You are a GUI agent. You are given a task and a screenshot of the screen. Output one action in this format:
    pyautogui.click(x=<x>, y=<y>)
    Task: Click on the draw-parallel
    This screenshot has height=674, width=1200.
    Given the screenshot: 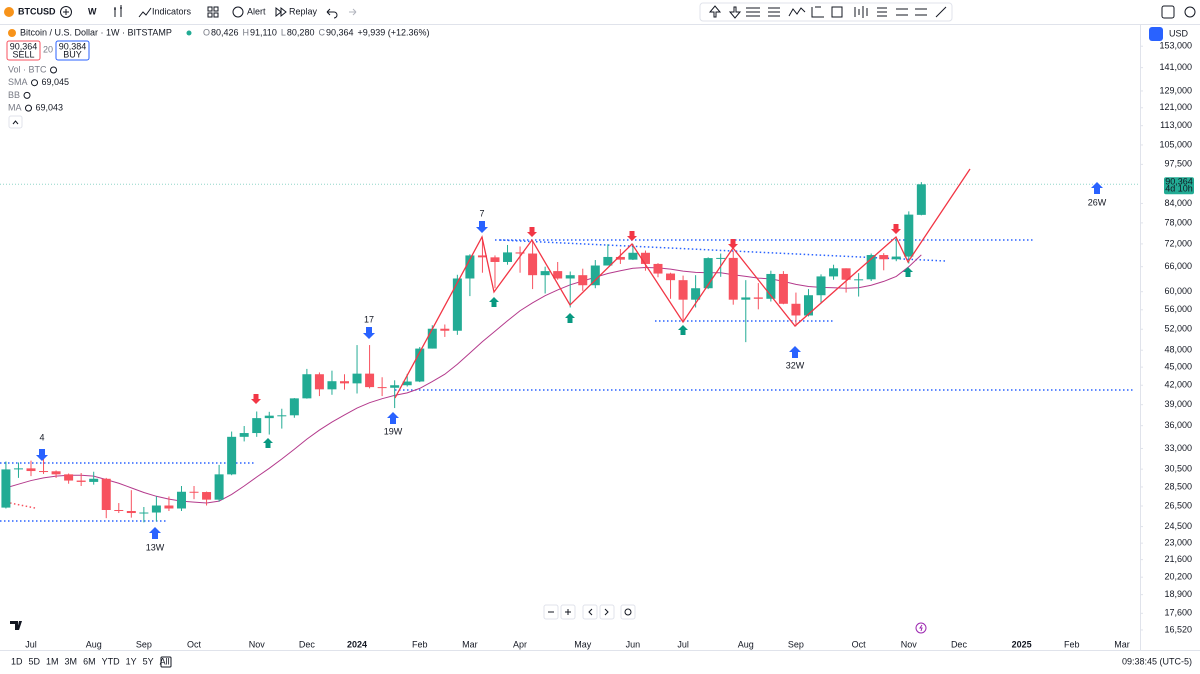 What is the action you would take?
    pyautogui.click(x=902, y=12)
    